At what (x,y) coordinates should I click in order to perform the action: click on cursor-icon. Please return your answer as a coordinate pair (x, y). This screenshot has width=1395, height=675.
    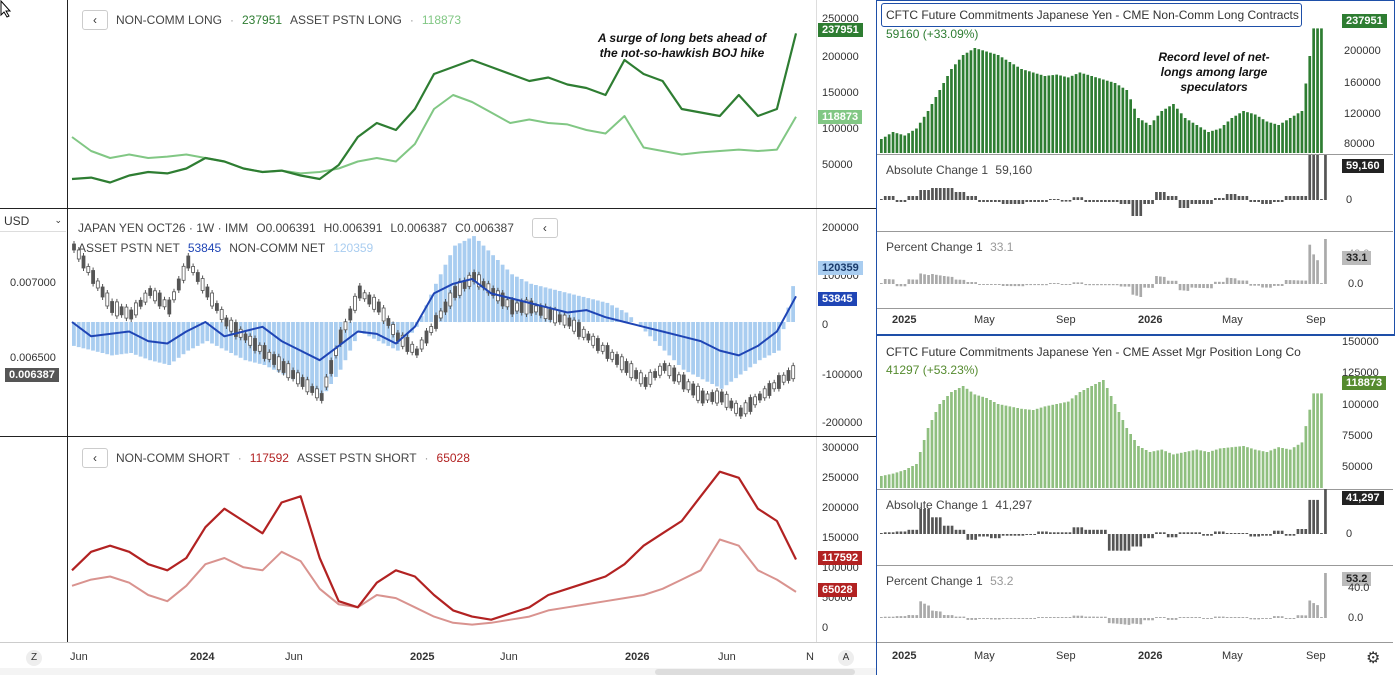
    Looking at the image, I should click on (6, 9).